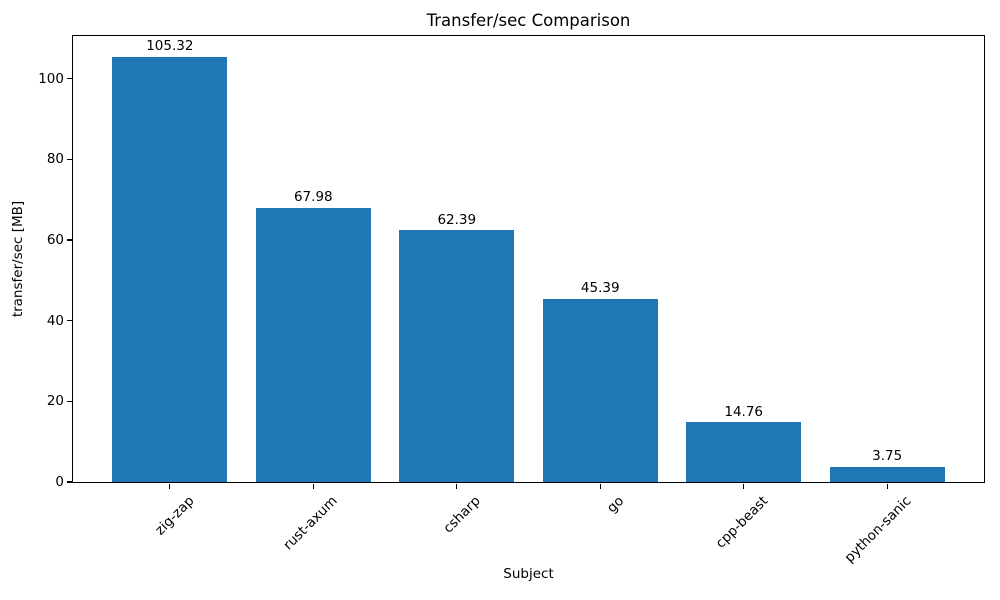  I want to click on y-tick-label: 100, so click(51, 78).